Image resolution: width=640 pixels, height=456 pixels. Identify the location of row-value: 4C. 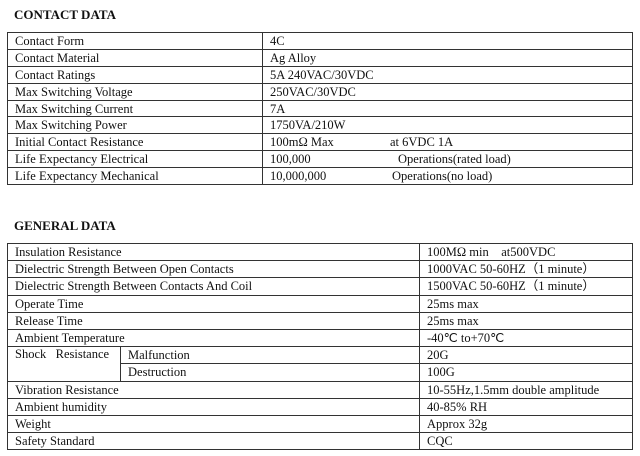
(447, 41).